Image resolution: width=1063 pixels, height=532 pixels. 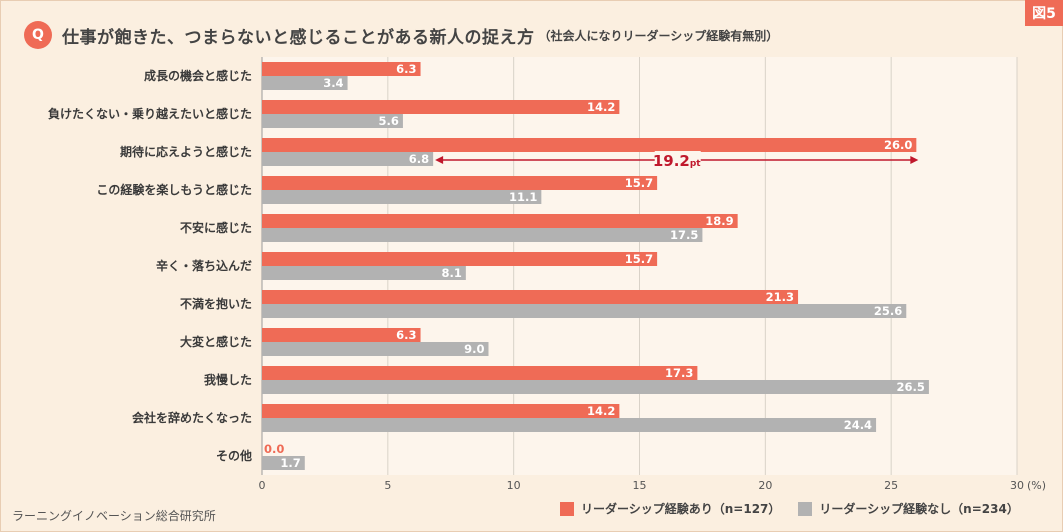 What do you see at coordinates (514, 485) in the screenshot?
I see `x-tick-label: 10` at bounding box center [514, 485].